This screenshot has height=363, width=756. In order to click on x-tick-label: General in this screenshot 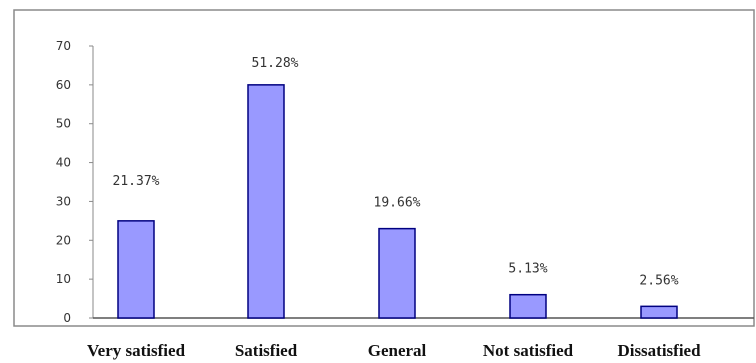, I will do `click(397, 350)`.